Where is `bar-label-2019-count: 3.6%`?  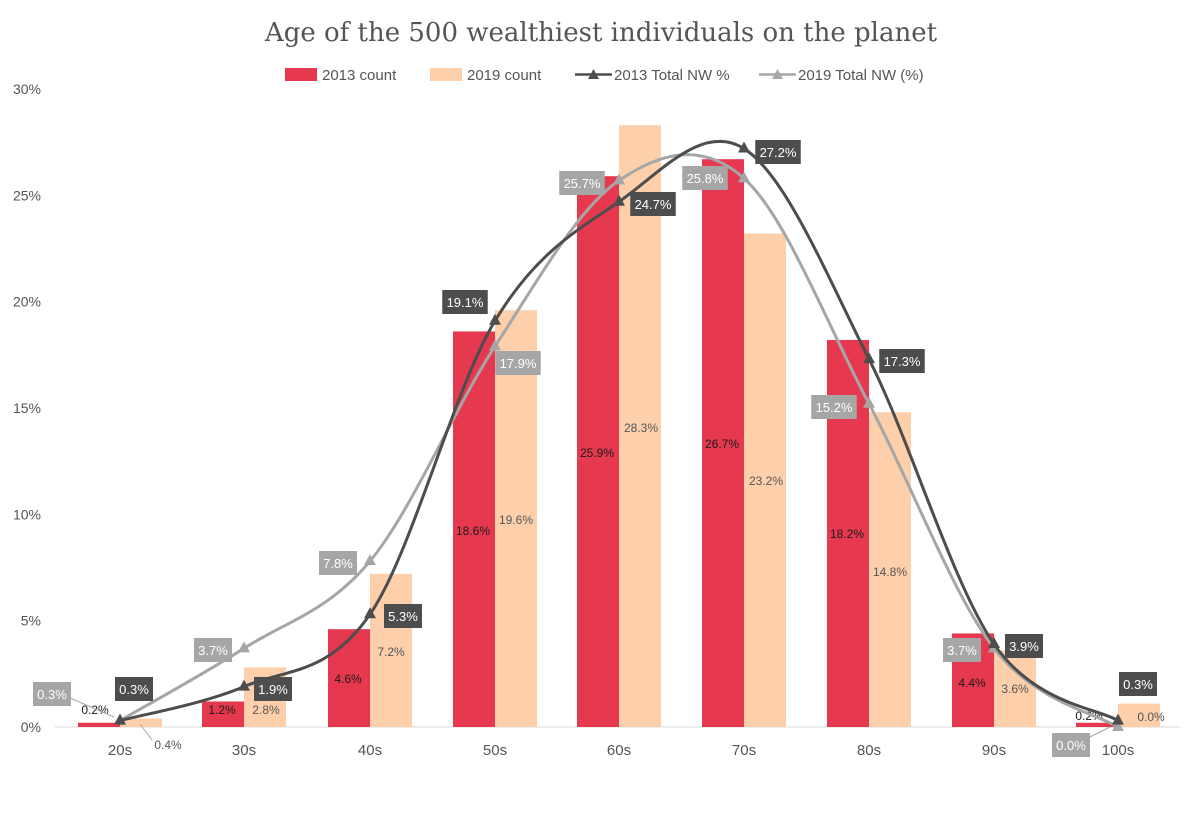 bar-label-2019-count: 3.6% is located at coordinates (1015, 689).